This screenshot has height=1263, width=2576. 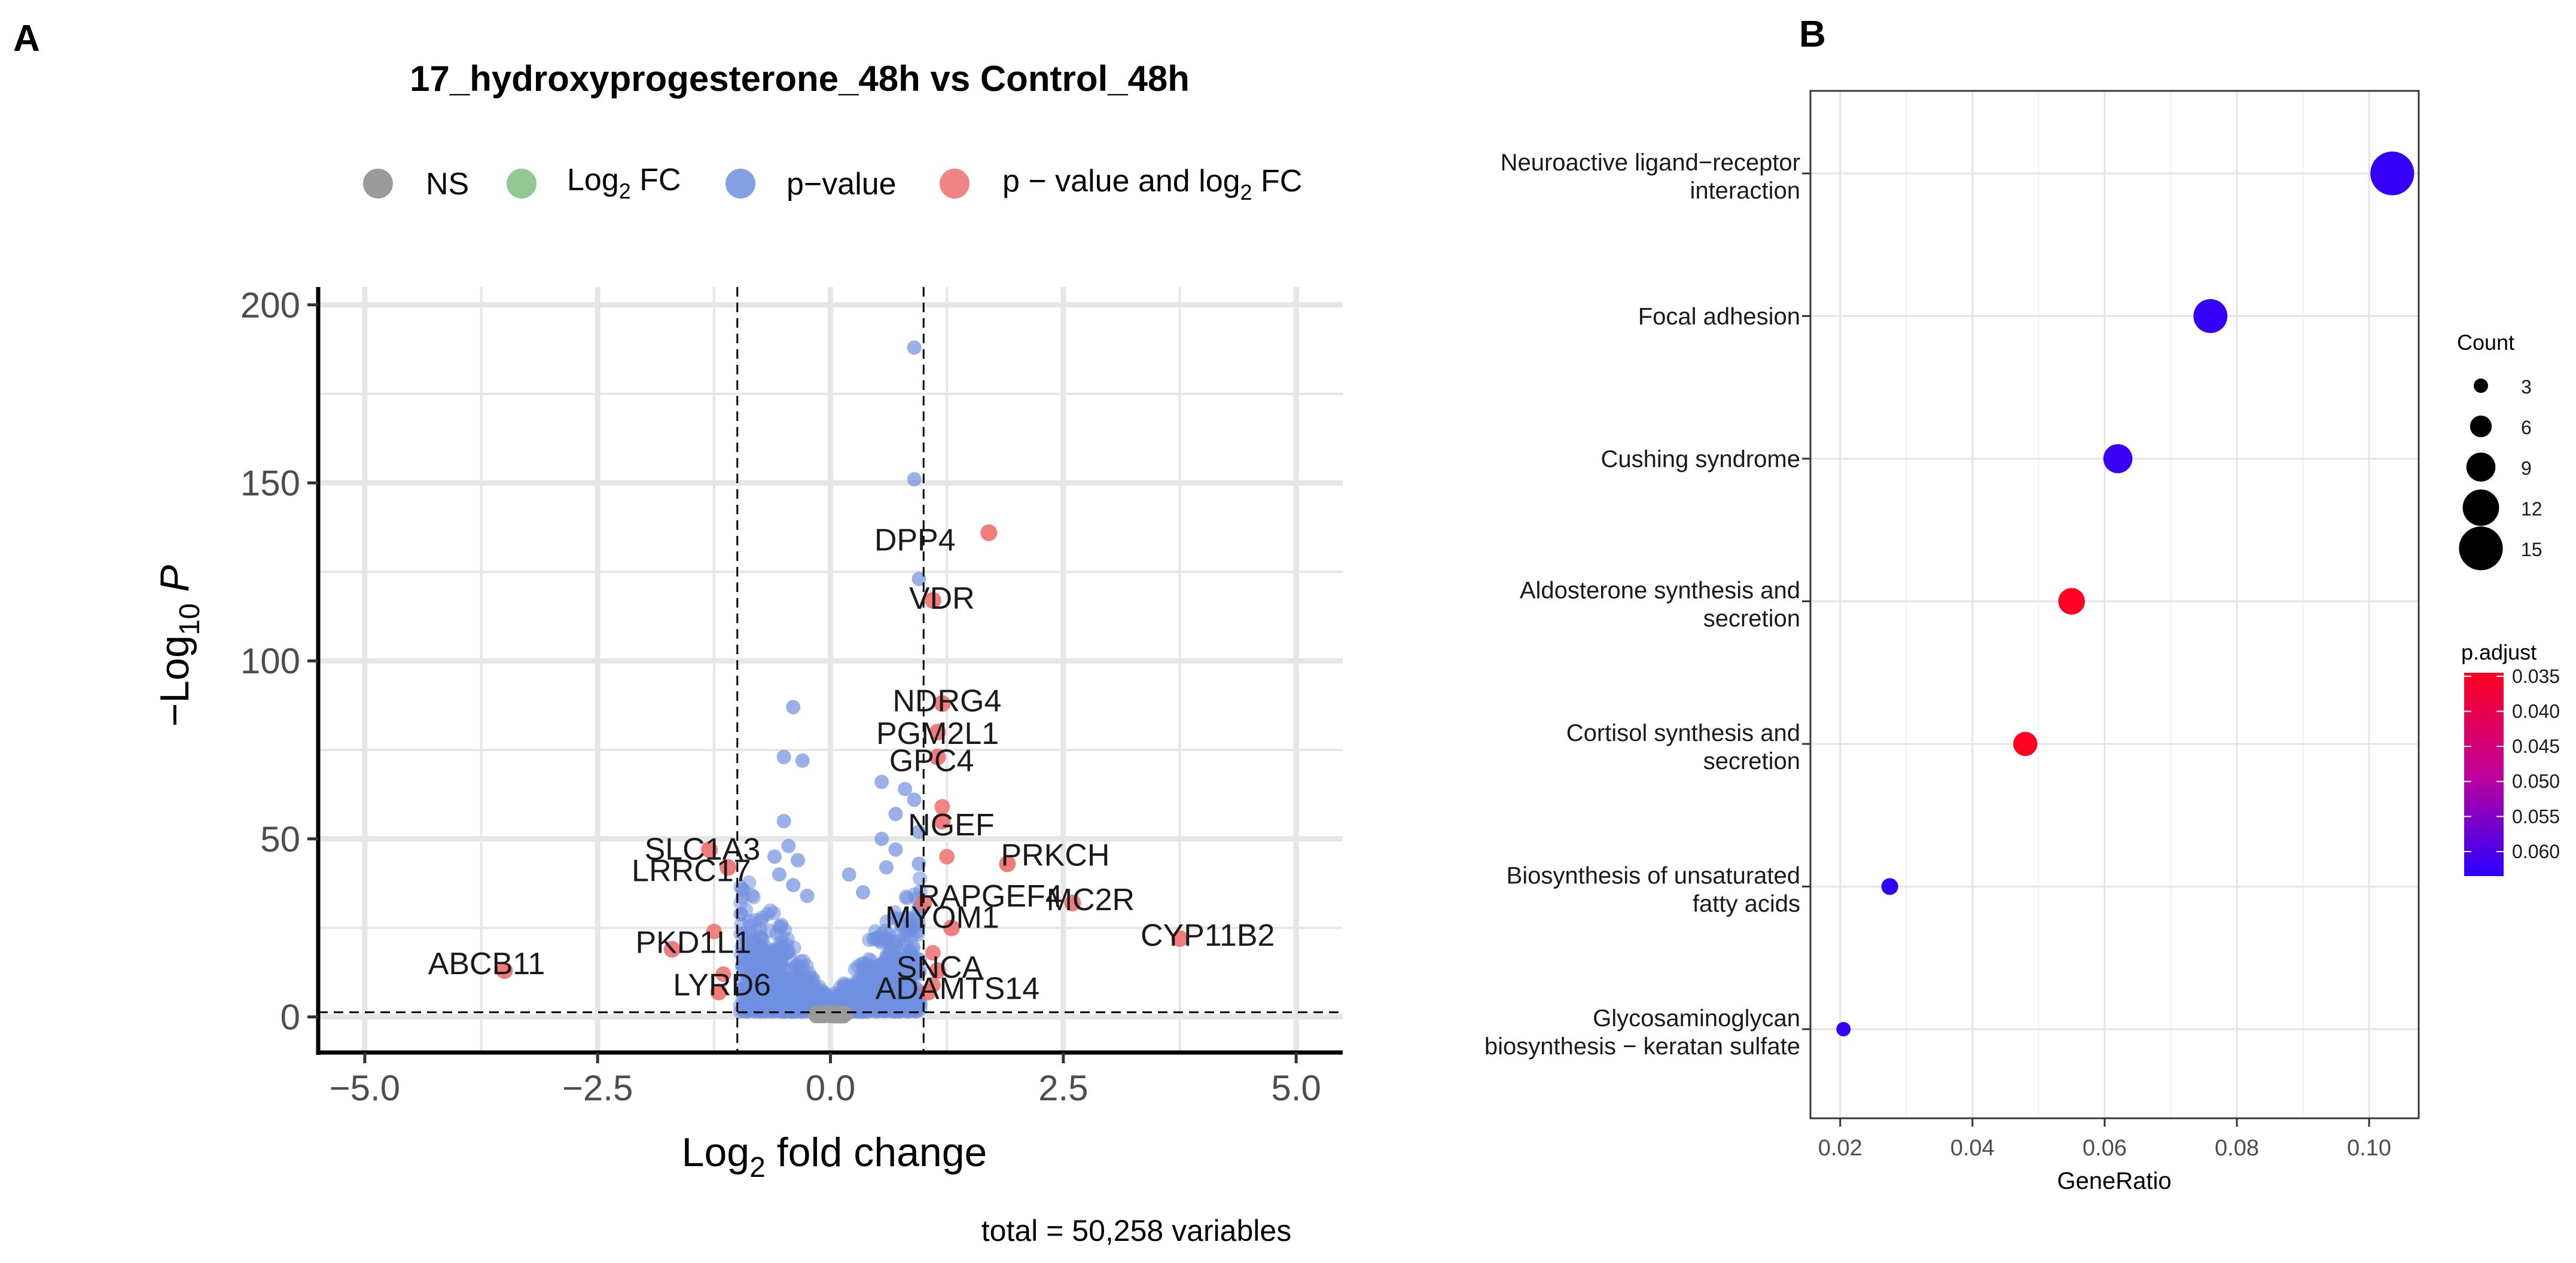 What do you see at coordinates (2526, 387) in the screenshot?
I see `count-legend-label: 3` at bounding box center [2526, 387].